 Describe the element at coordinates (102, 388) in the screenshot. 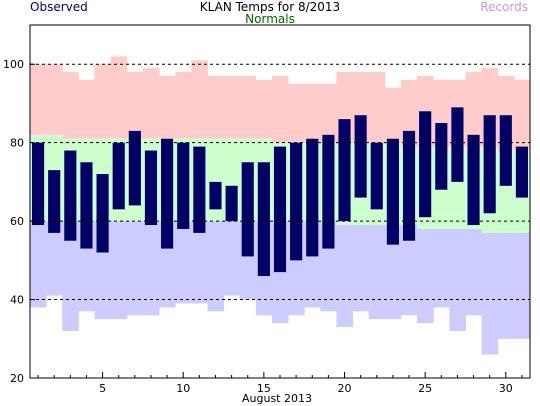

I see `x-tick-label-5: 5` at that location.